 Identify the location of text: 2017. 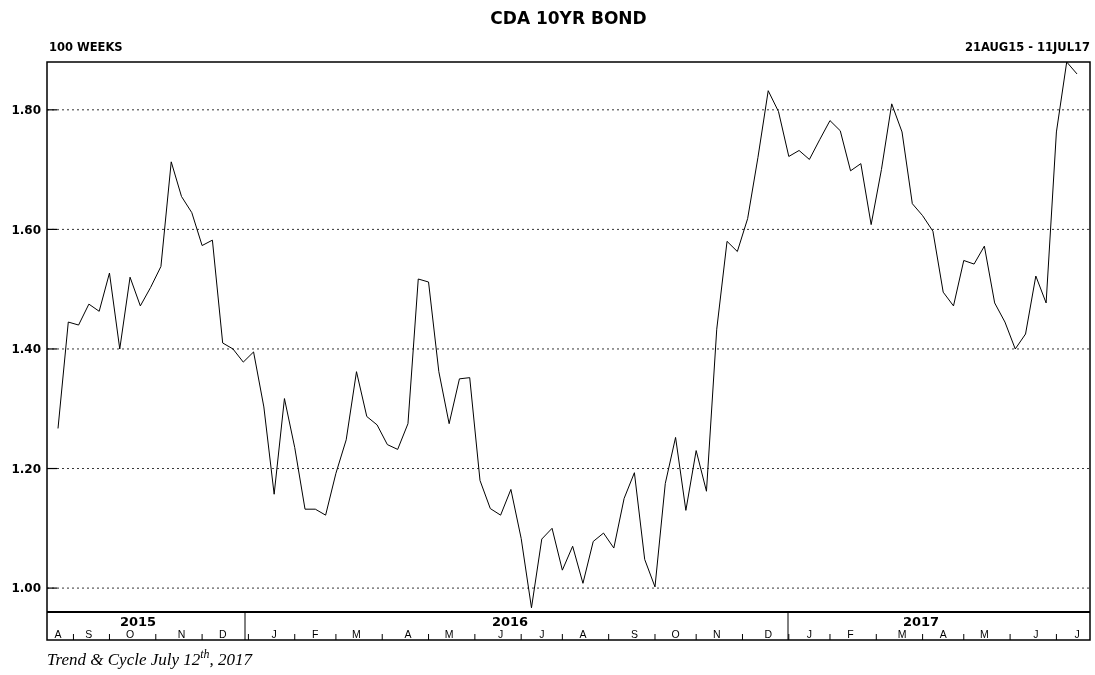
(921, 621).